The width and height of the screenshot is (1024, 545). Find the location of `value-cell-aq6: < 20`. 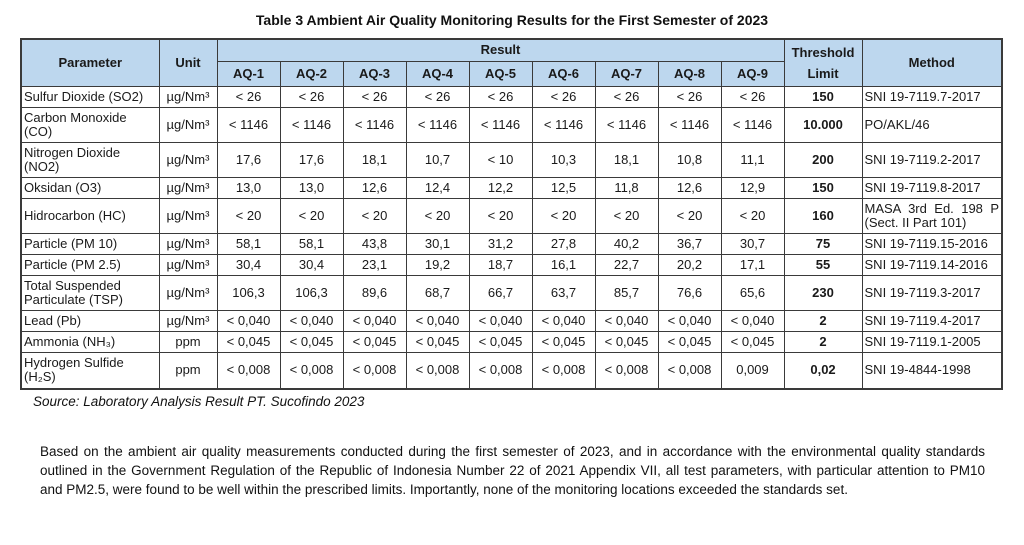

value-cell-aq6: < 20 is located at coordinates (563, 216).